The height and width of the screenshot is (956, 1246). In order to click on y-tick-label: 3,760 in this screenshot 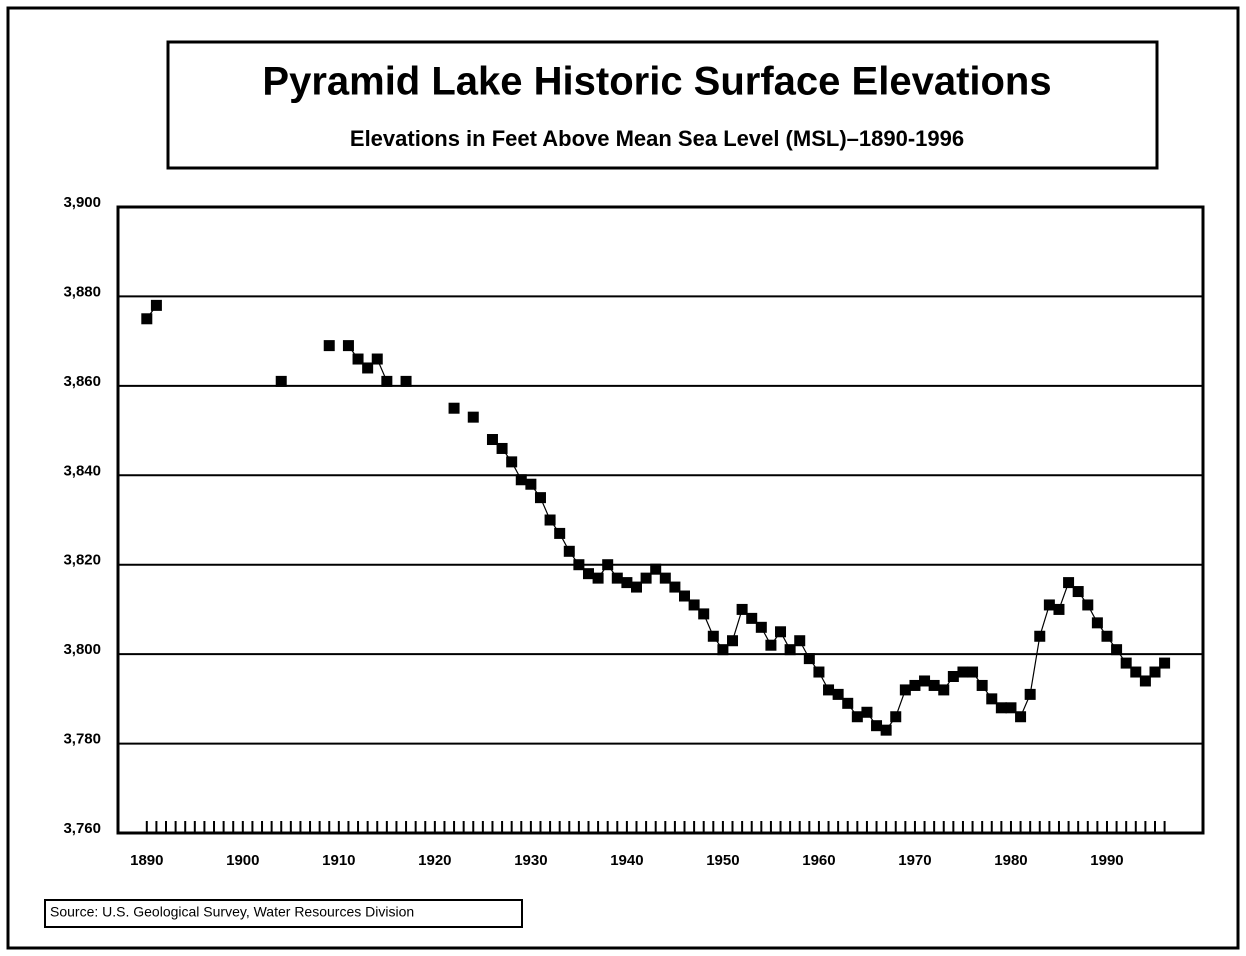, I will do `click(82, 828)`.